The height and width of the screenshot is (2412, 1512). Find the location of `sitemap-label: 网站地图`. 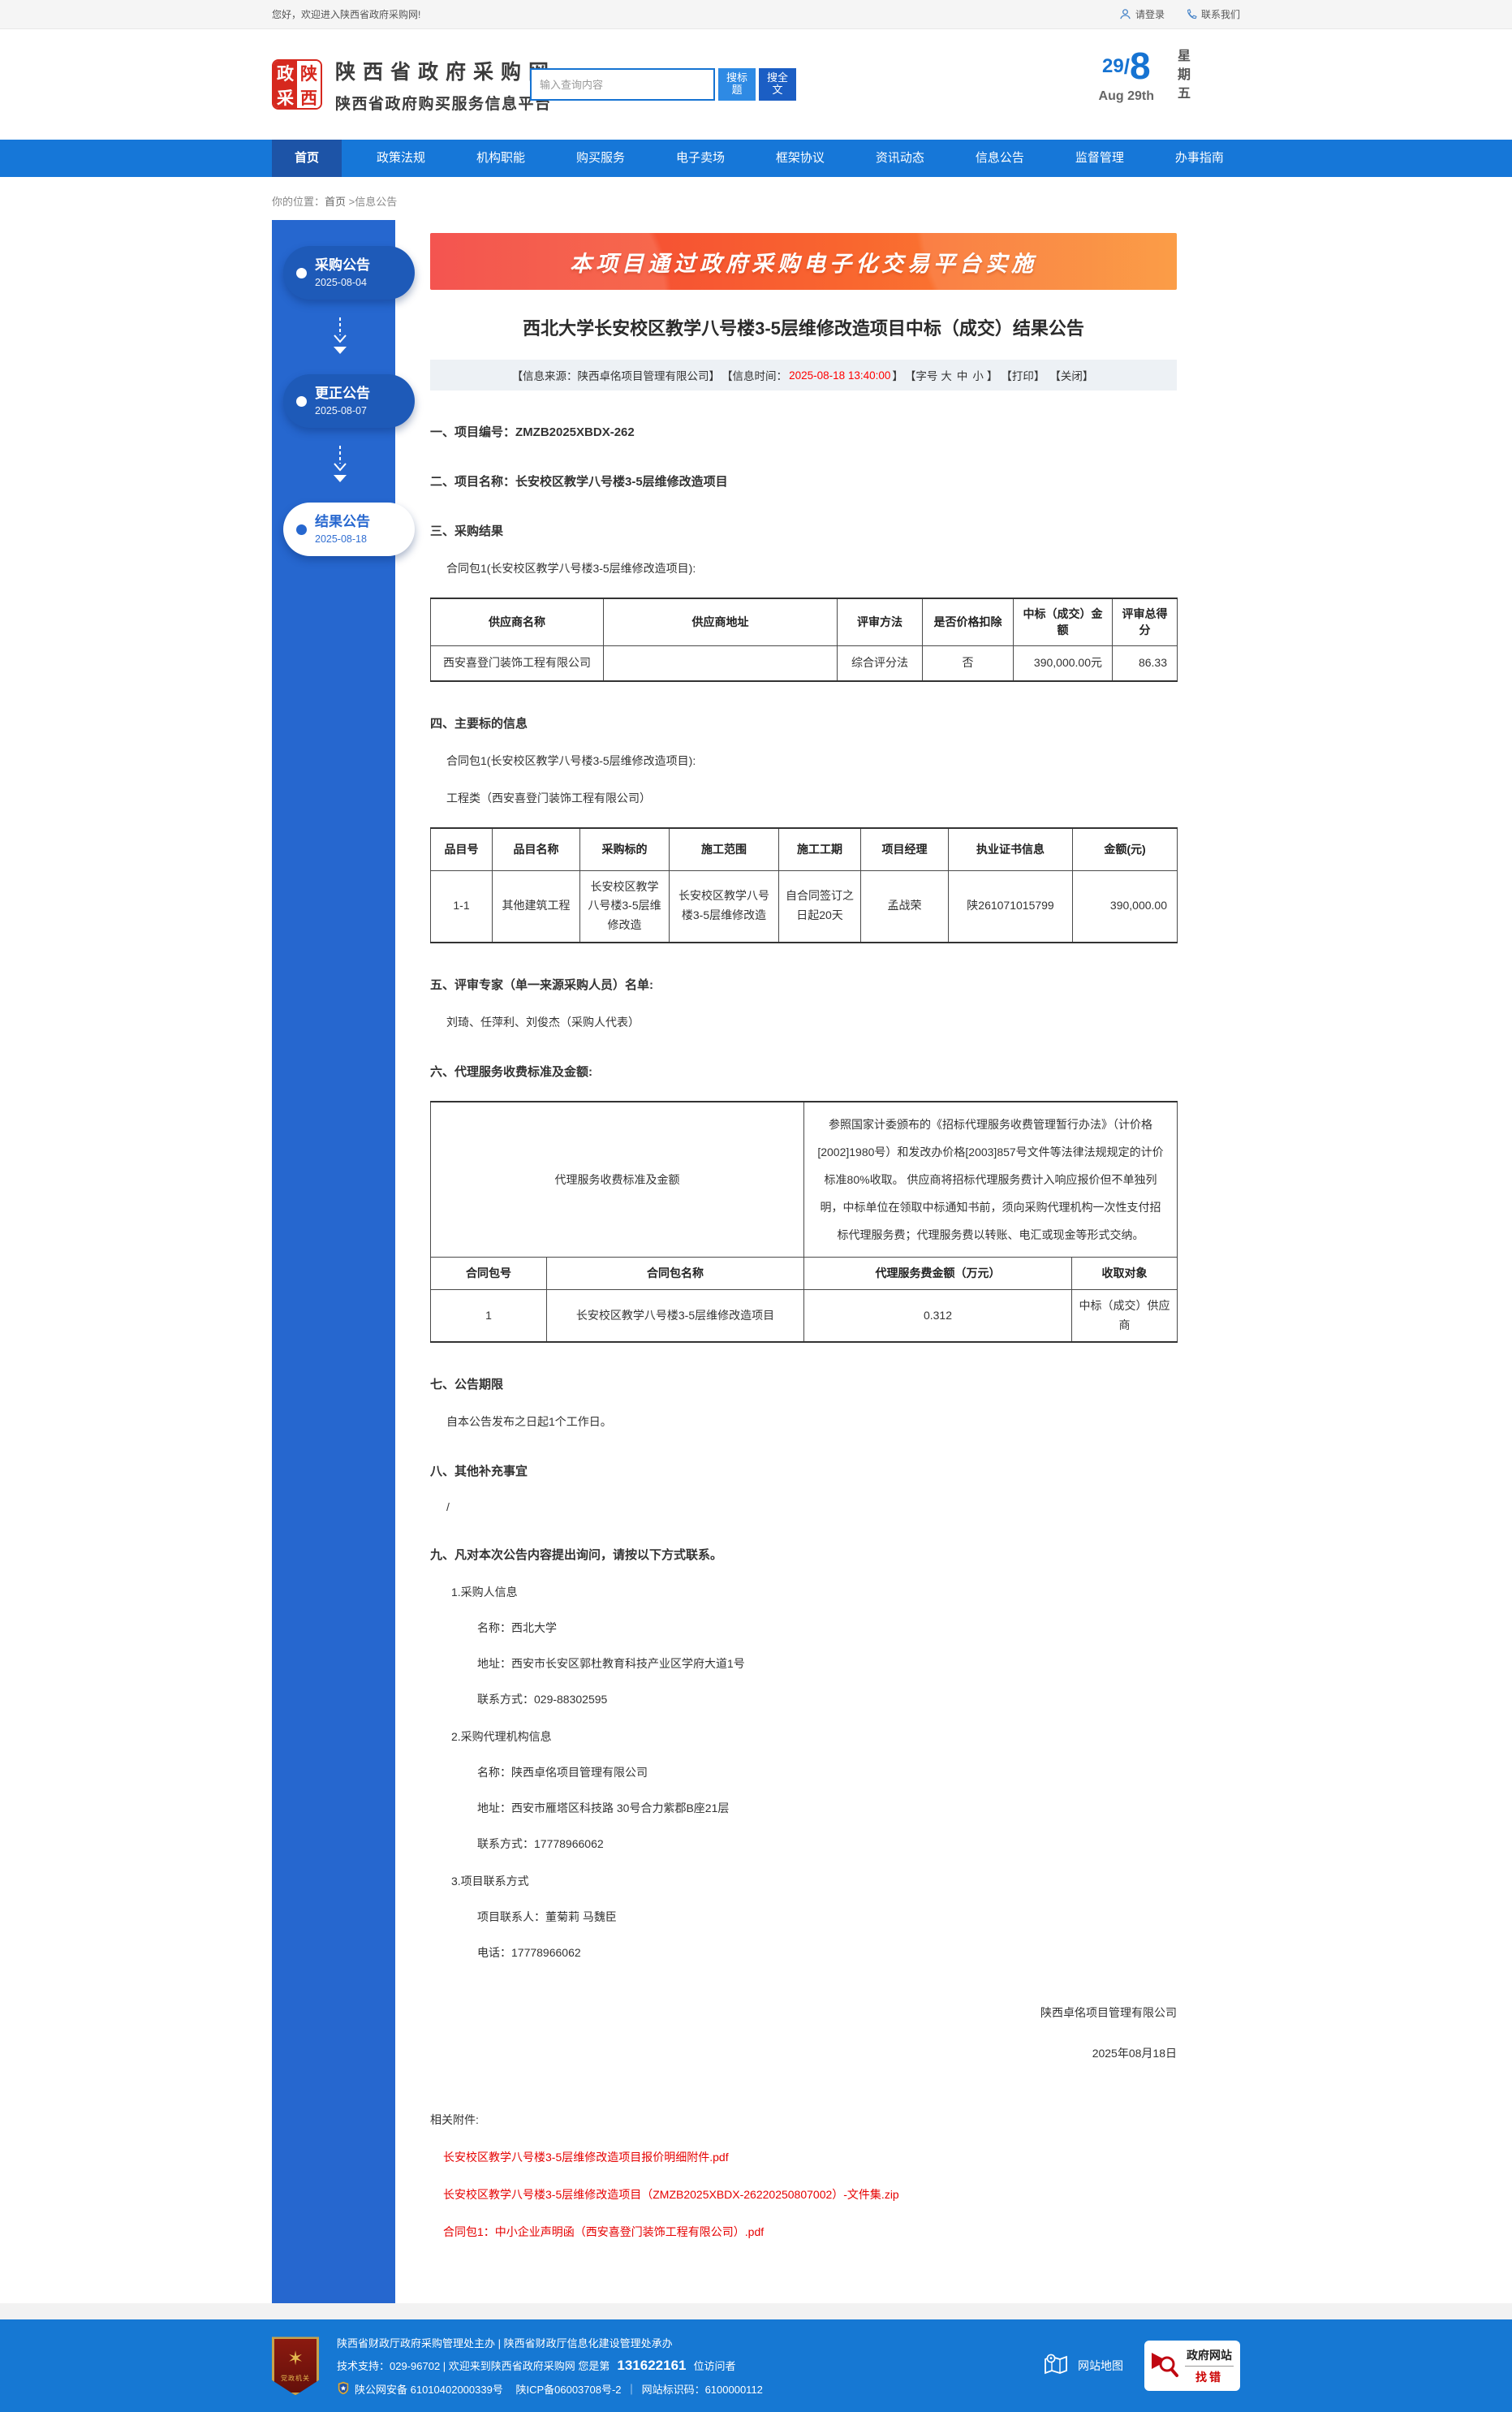

sitemap-label: 网站地图 is located at coordinates (1101, 2366).